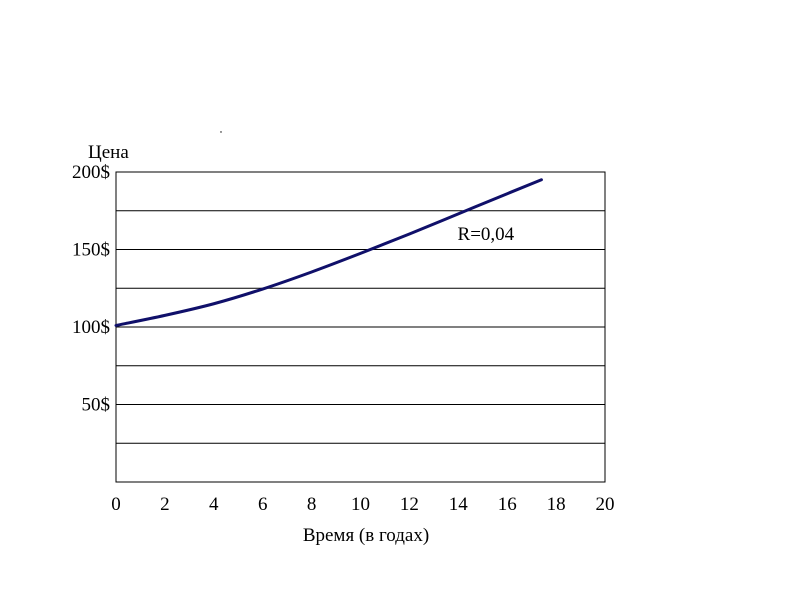 The height and width of the screenshot is (600, 800). Describe the element at coordinates (214, 504) in the screenshot. I see `x-tick-label: 4` at that location.